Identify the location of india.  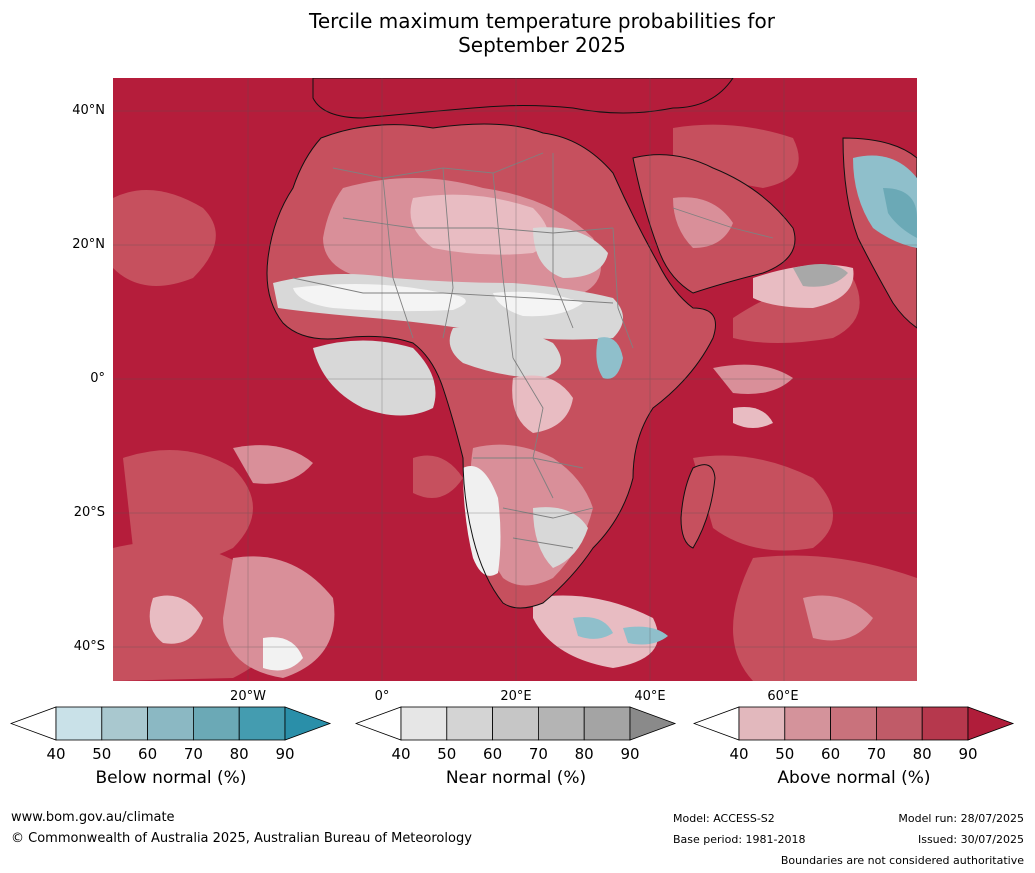
(879, 233).